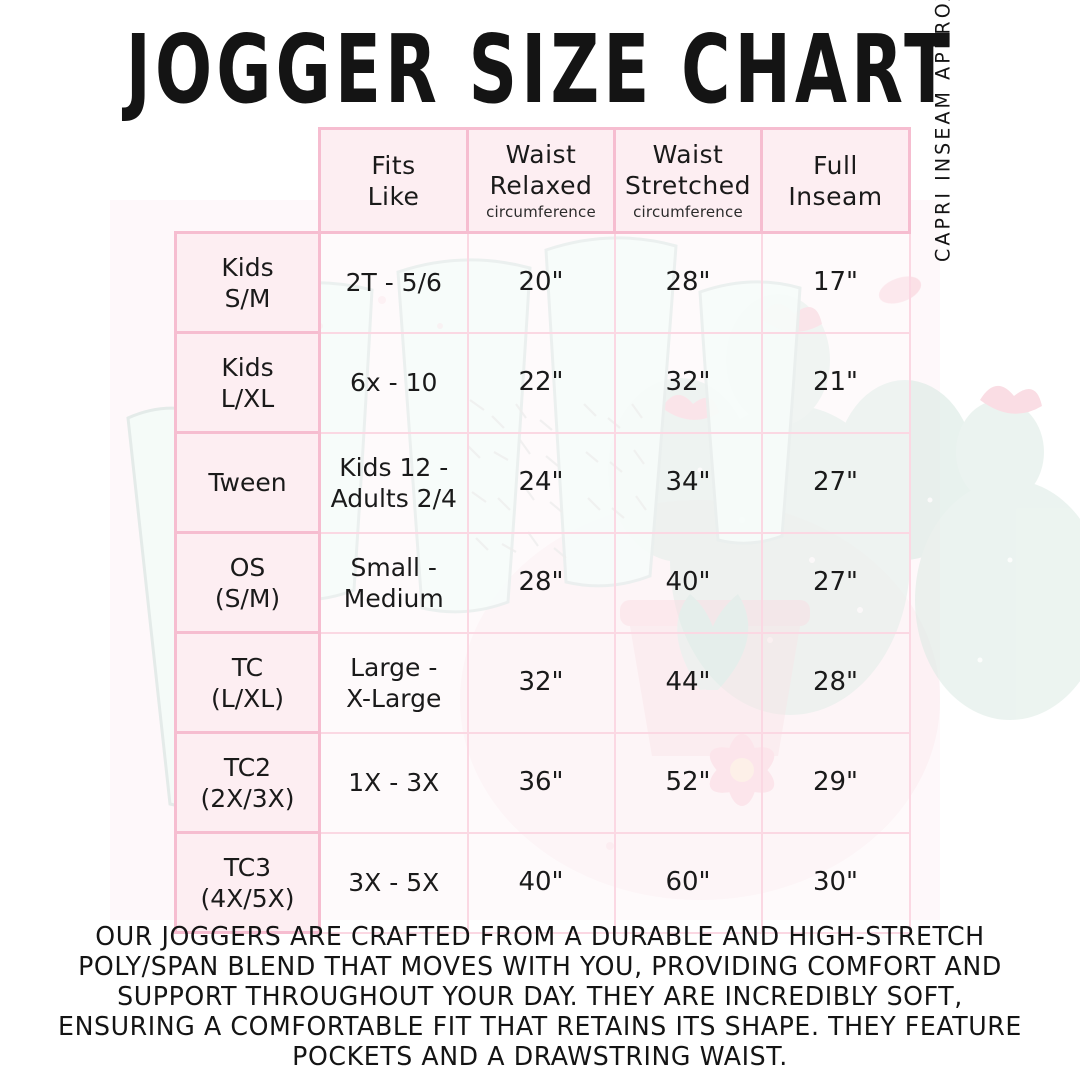 This screenshot has height=1080, width=1080. What do you see at coordinates (540, 69) in the screenshot?
I see `page-title: JOGGER SIZE CHART` at bounding box center [540, 69].